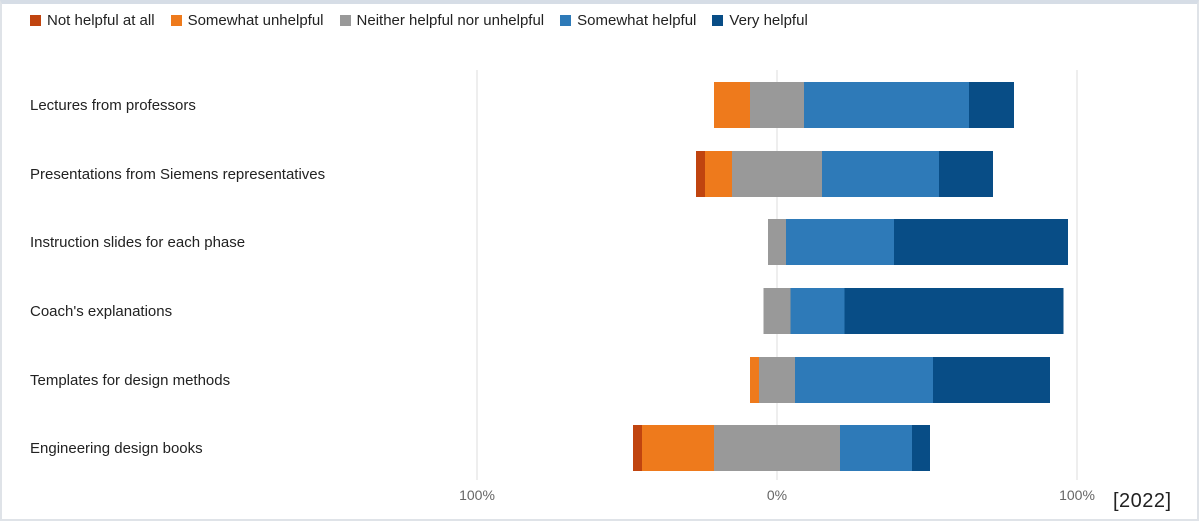  I want to click on legend-item: Very helpful, so click(760, 20).